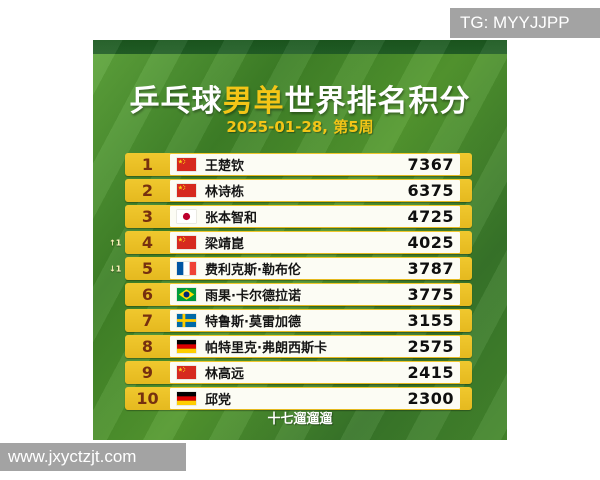 The image size is (600, 480). Describe the element at coordinates (377, 101) in the screenshot. I see `title-part2: 世界排名积分` at that location.